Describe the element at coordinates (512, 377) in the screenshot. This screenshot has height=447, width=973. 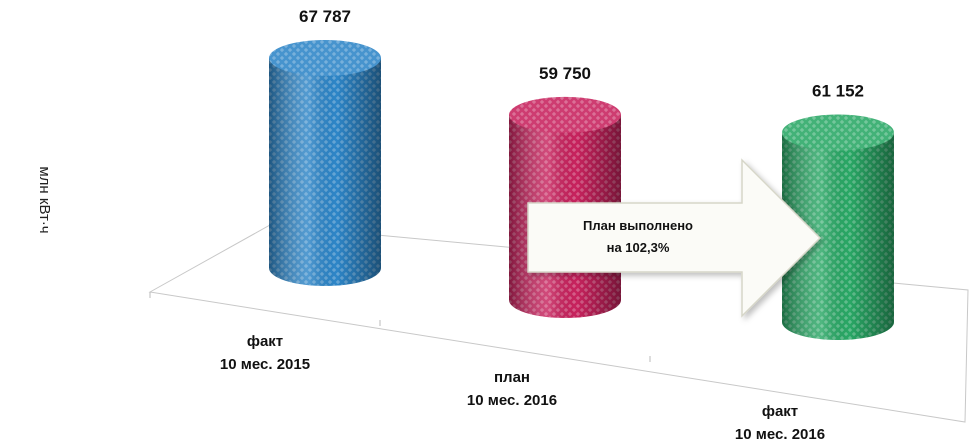
I see `category-label: план` at that location.